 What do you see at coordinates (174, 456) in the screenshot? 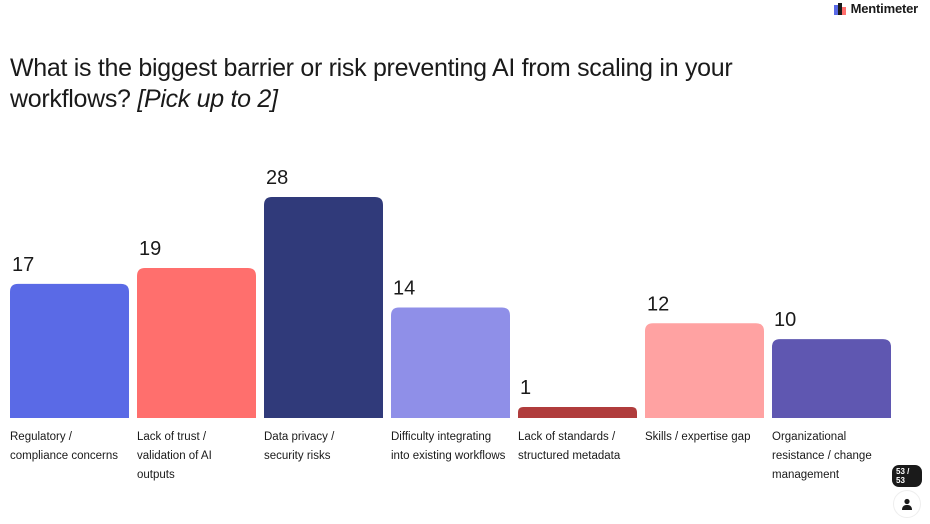
I see `category-label-1: Lack of trust / validation of AI outputs` at bounding box center [174, 456].